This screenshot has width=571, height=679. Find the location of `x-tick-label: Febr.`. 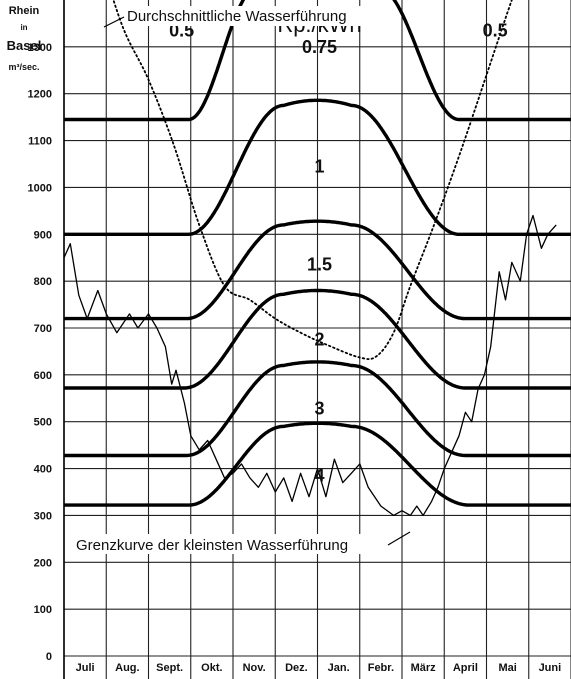

x-tick-label: Febr. is located at coordinates (381, 668).